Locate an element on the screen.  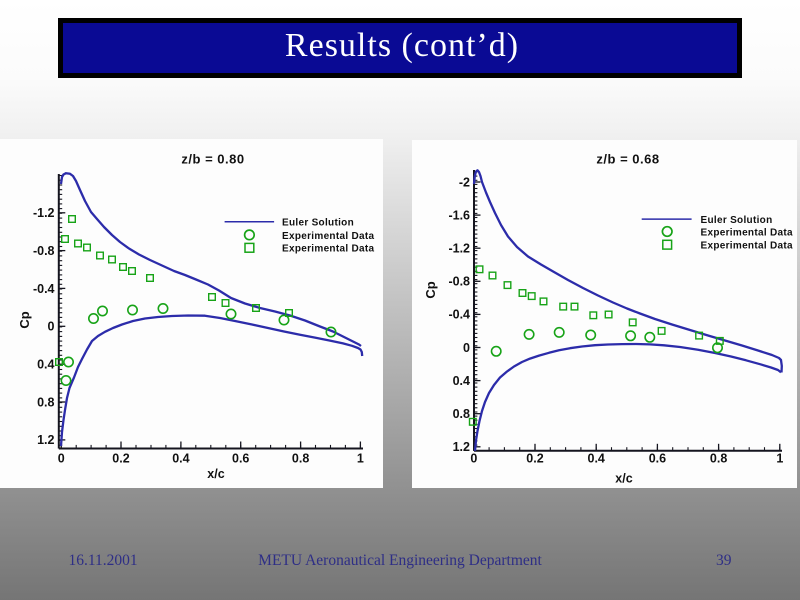
svg-text: z/b = 0.80 is located at coordinates (212, 159).